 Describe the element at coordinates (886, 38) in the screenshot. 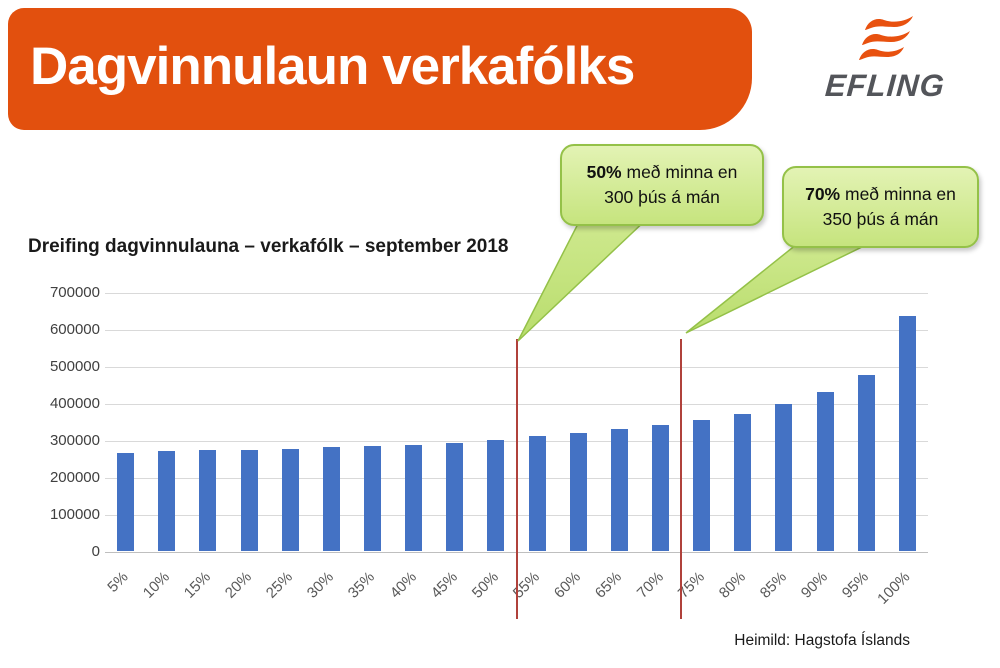

I see `efling-flag-icon` at that location.